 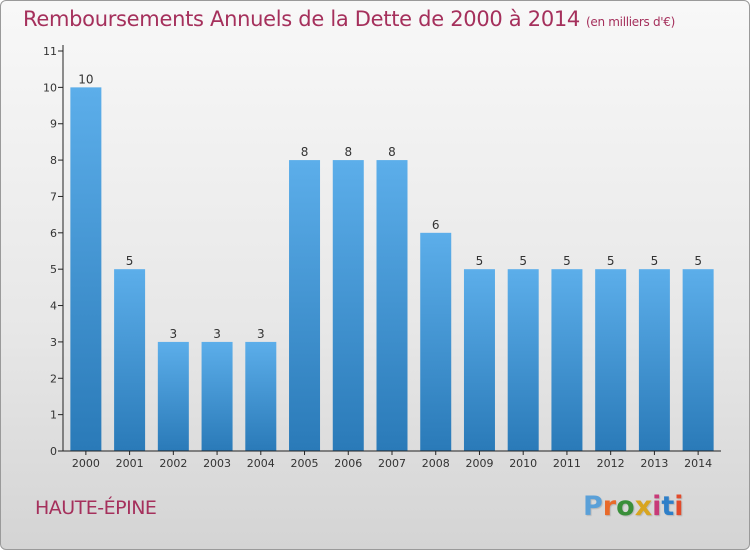 I want to click on x-tick-label: 2006, so click(x=348, y=463).